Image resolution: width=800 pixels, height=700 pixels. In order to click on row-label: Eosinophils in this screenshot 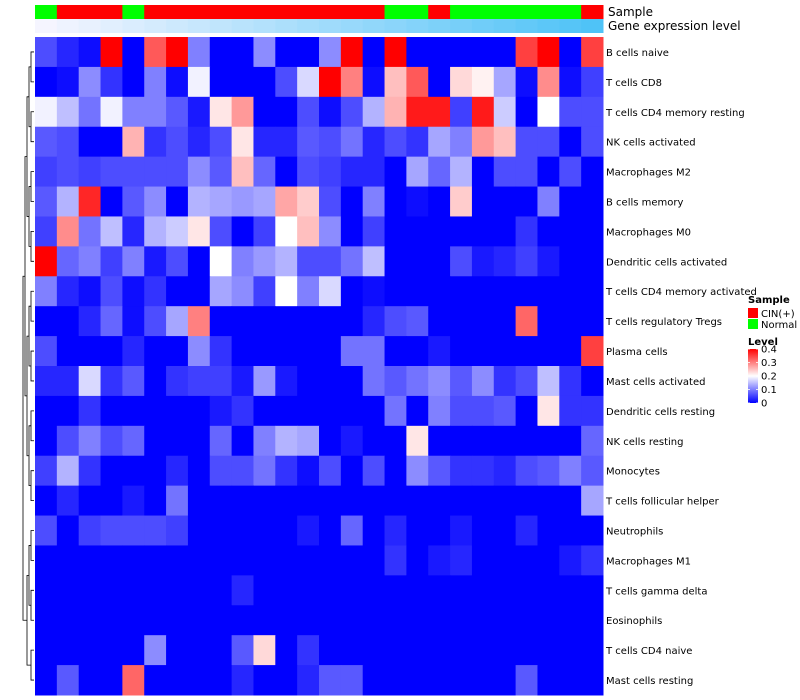, I will do `click(634, 621)`.